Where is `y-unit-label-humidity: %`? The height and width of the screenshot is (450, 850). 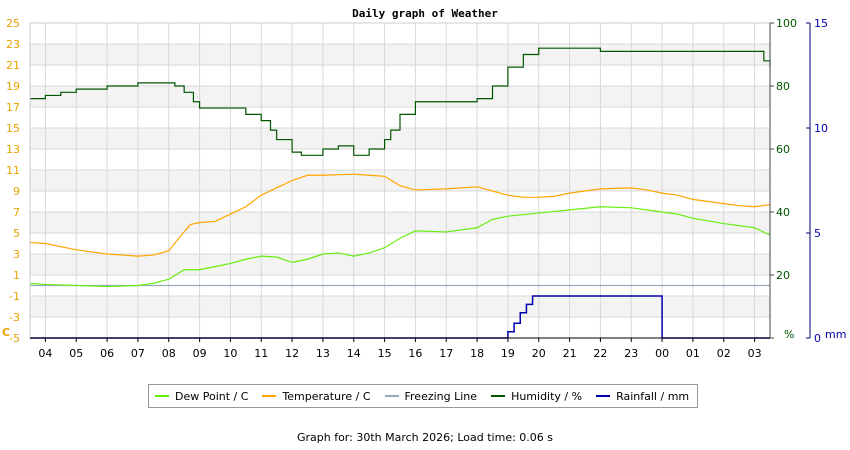 y-unit-label-humidity: % is located at coordinates (789, 334).